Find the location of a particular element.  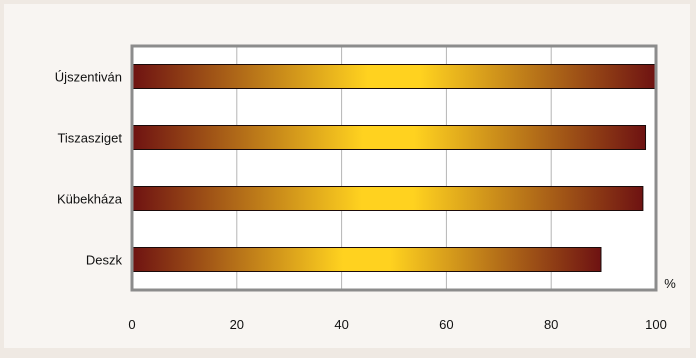

category-label: Újszentiván is located at coordinates (88, 77).